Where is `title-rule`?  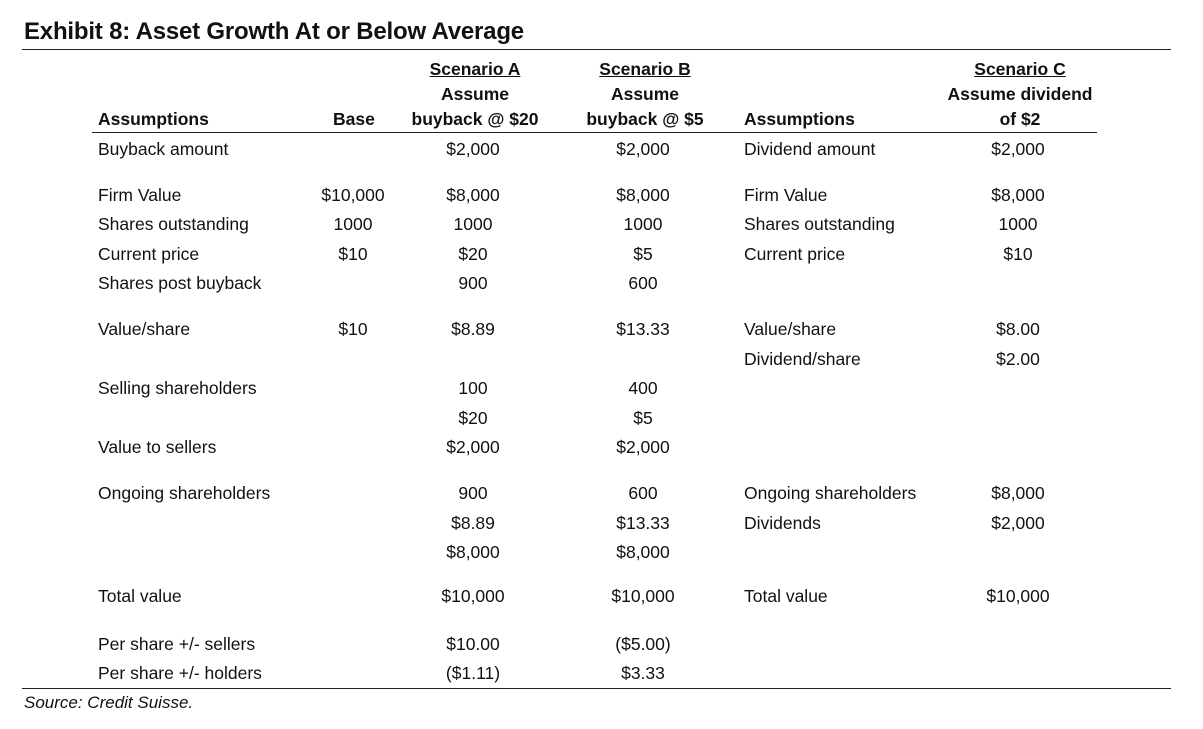
title-rule is located at coordinates (596, 49).